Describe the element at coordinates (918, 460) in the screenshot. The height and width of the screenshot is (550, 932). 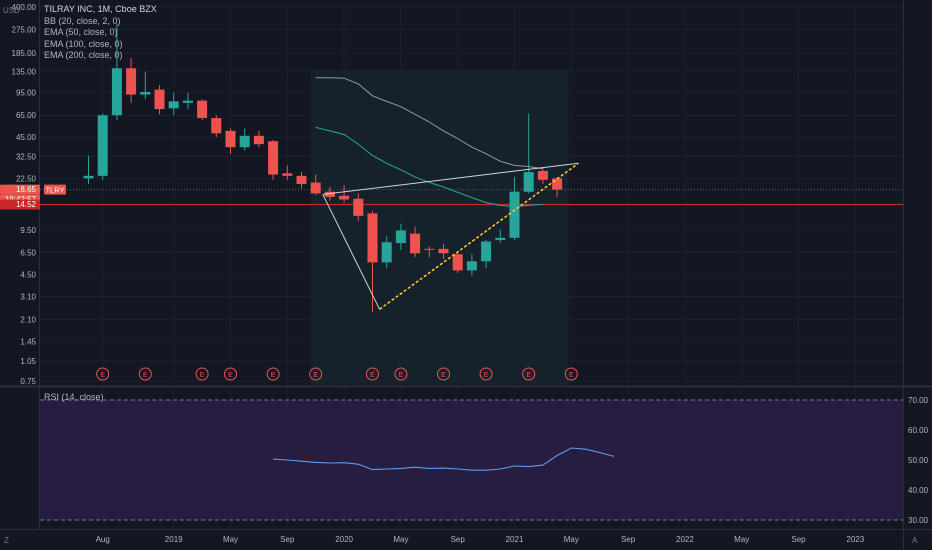
I see `rsi-tick-label: 50.00` at that location.